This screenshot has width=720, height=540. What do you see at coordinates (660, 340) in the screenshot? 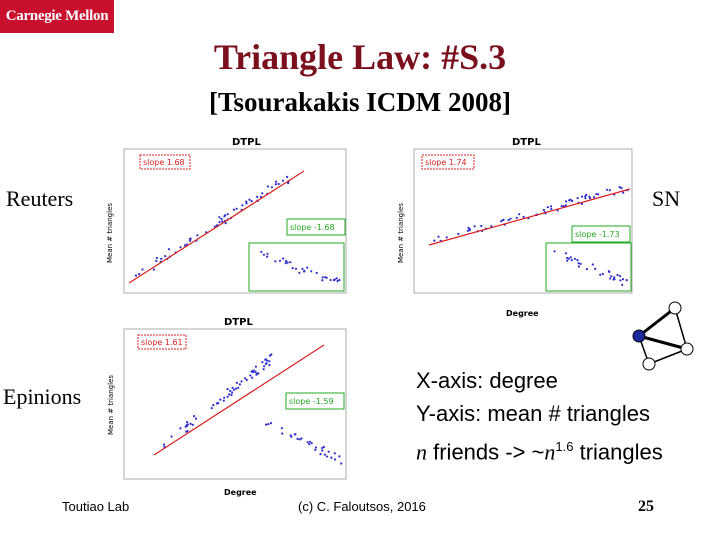
I see `triangle-graph-icon` at bounding box center [660, 340].